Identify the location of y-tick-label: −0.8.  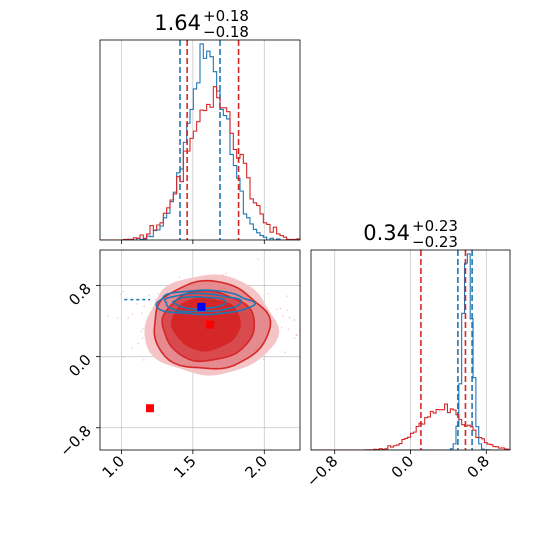
(75, 441).